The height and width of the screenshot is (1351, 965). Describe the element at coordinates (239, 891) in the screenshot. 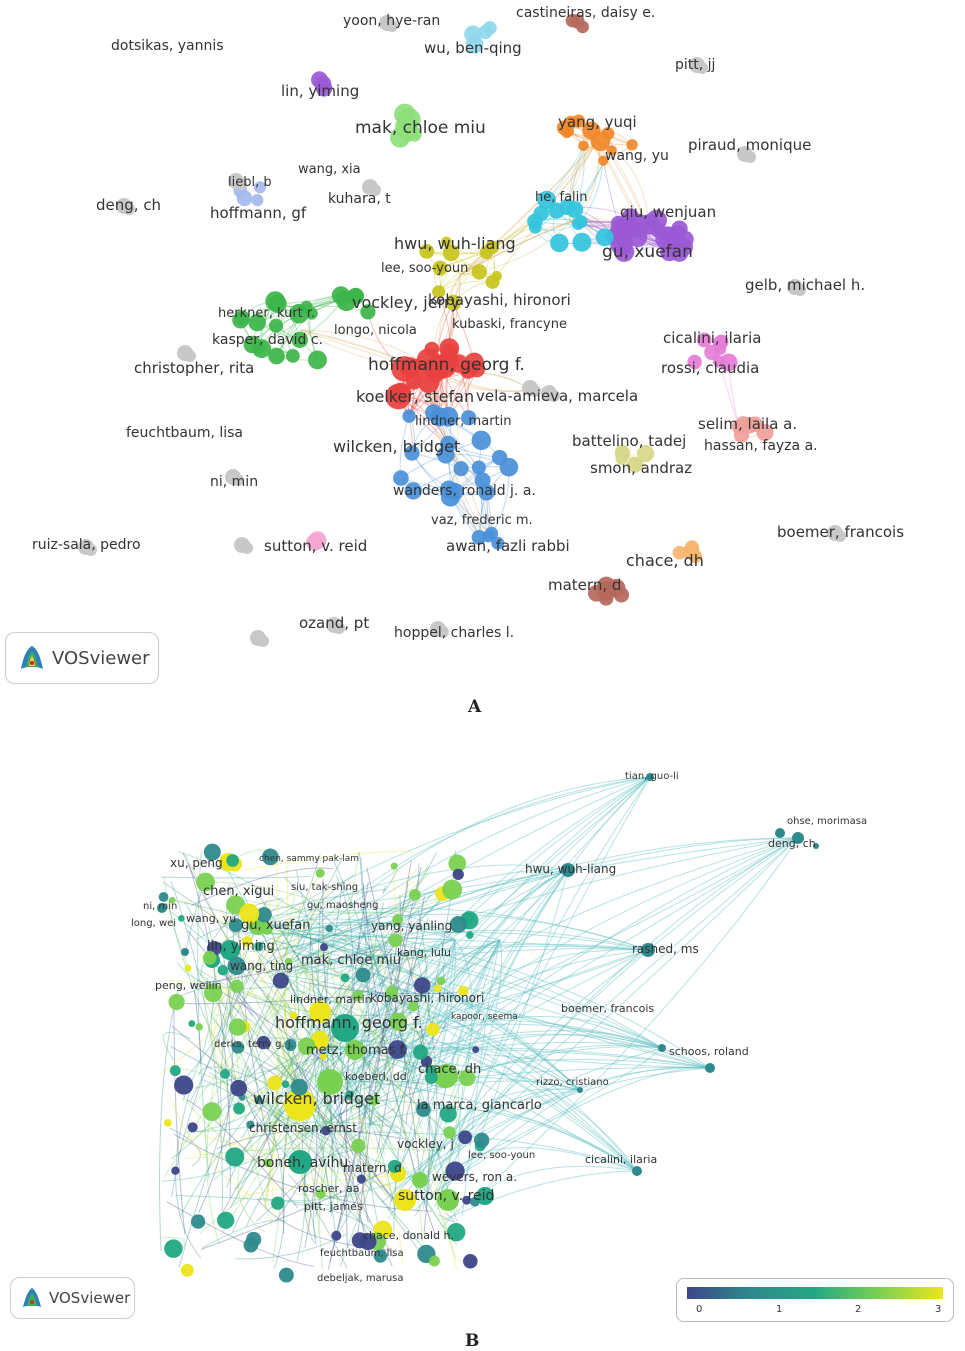

I see `author-label-chen-xigui: chen, xigui` at that location.